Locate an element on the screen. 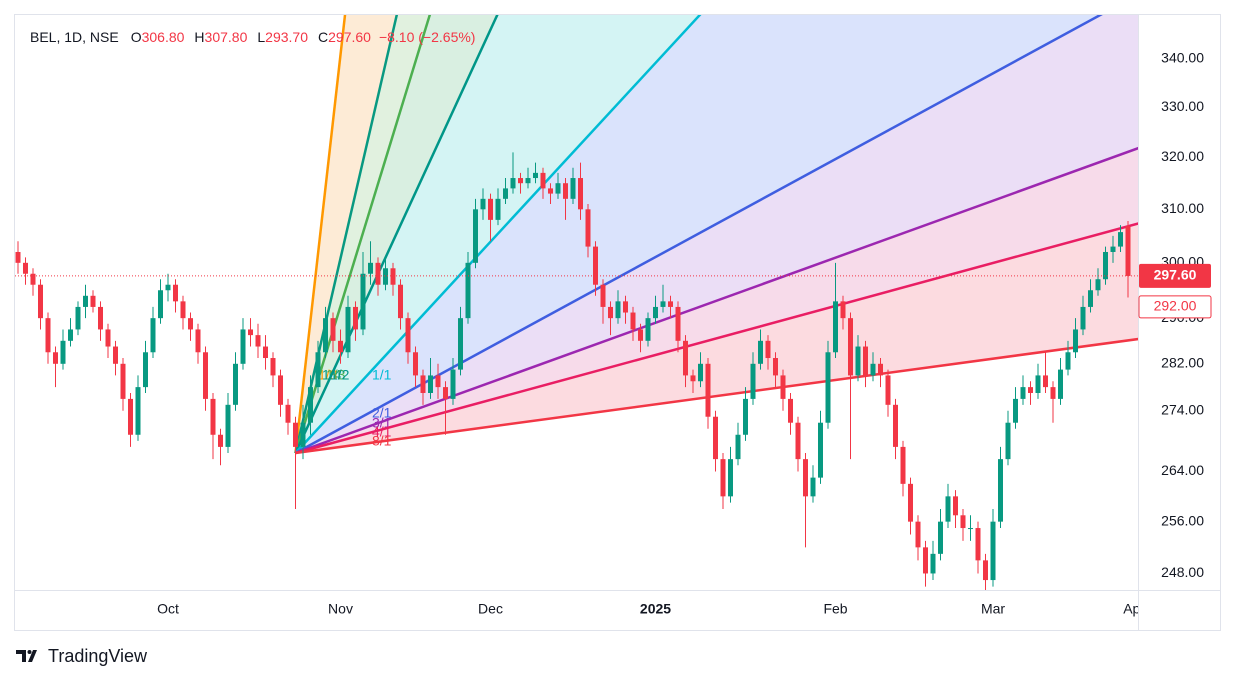 This screenshot has height=688, width=1235. last-price-label: 297.60 is located at coordinates (1175, 275).